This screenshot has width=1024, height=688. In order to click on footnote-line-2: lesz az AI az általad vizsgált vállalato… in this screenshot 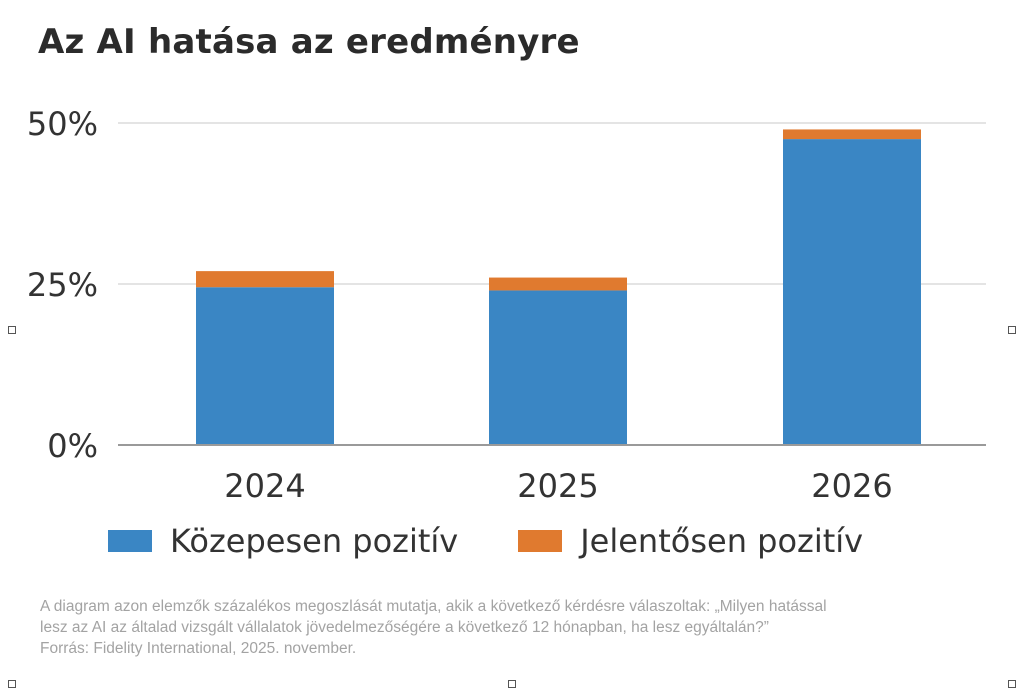, I will do `click(404, 627)`.